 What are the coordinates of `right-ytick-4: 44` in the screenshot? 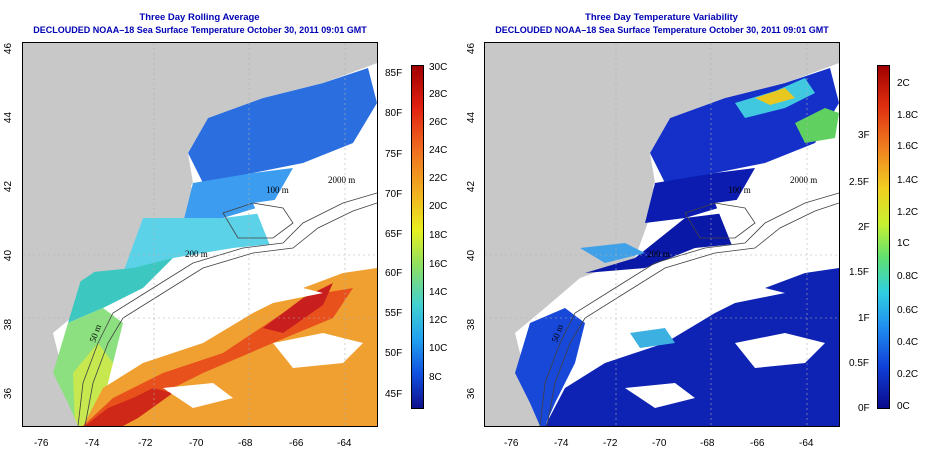 It's located at (472, 117).